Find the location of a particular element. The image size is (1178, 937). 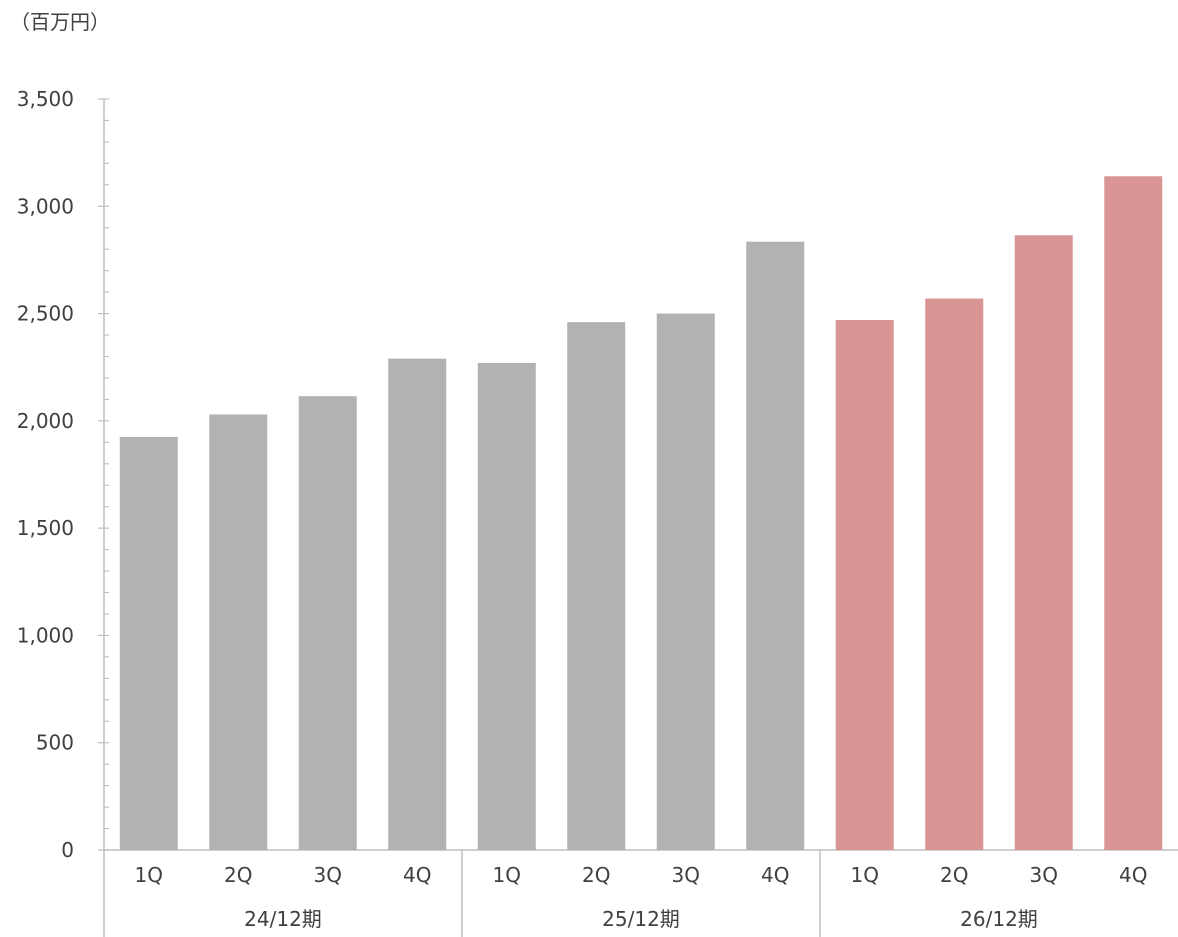

y-tick-label: 3,500 is located at coordinates (45, 99).